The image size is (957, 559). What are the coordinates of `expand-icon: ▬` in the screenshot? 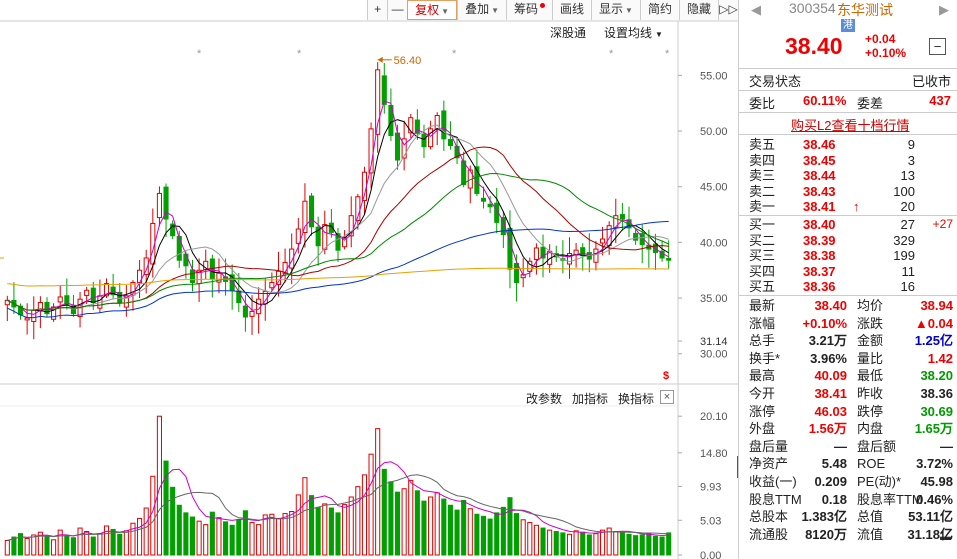 It's located at (945, 537).